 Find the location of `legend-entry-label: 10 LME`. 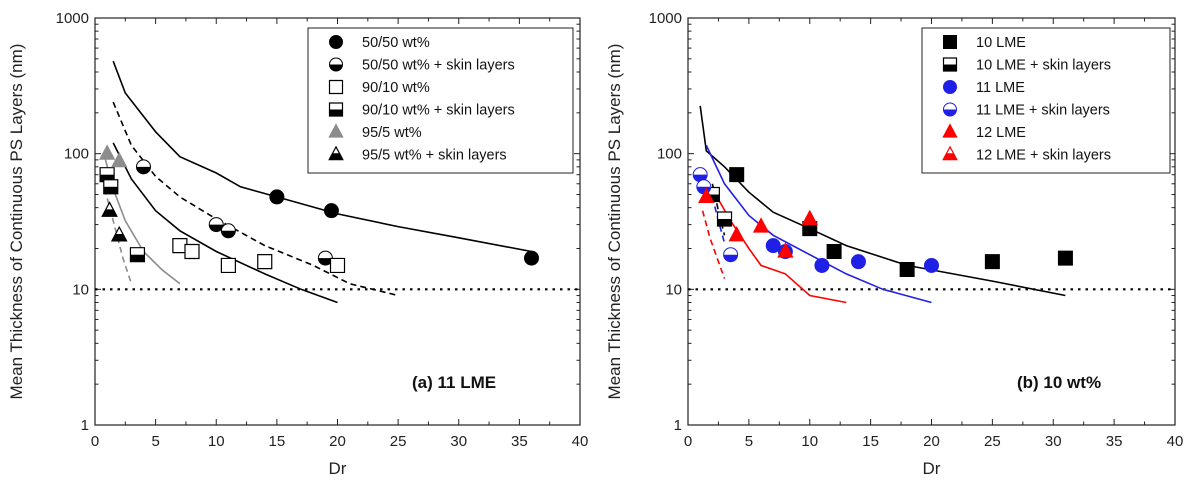

legend-entry-label: 10 LME is located at coordinates (1001, 43).